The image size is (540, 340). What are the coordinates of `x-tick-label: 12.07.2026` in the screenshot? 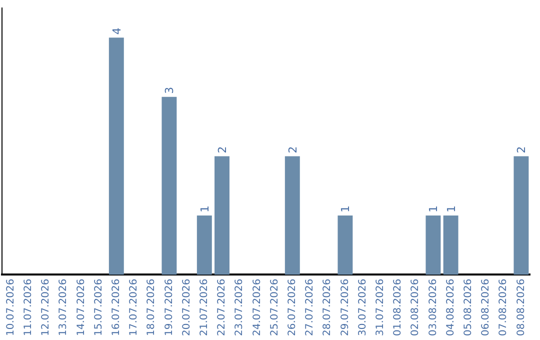 It's located at (46, 307).